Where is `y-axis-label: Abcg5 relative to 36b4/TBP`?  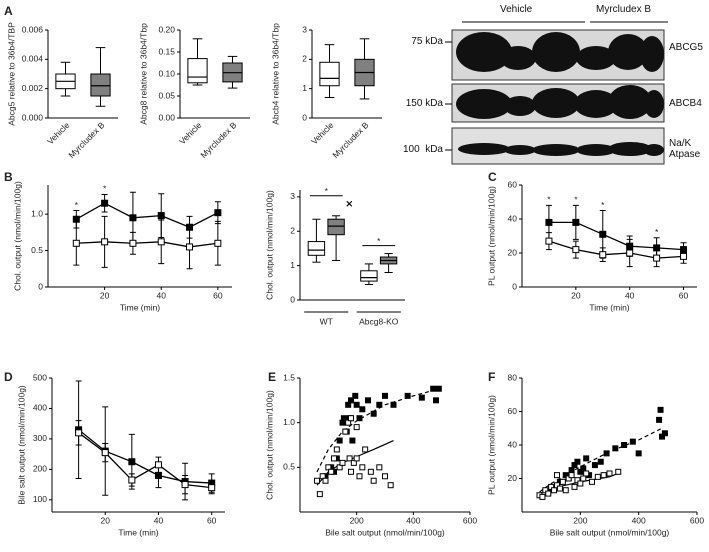 y-axis-label: Abcg5 relative to 36b4/TBP is located at coordinates (11, 74).